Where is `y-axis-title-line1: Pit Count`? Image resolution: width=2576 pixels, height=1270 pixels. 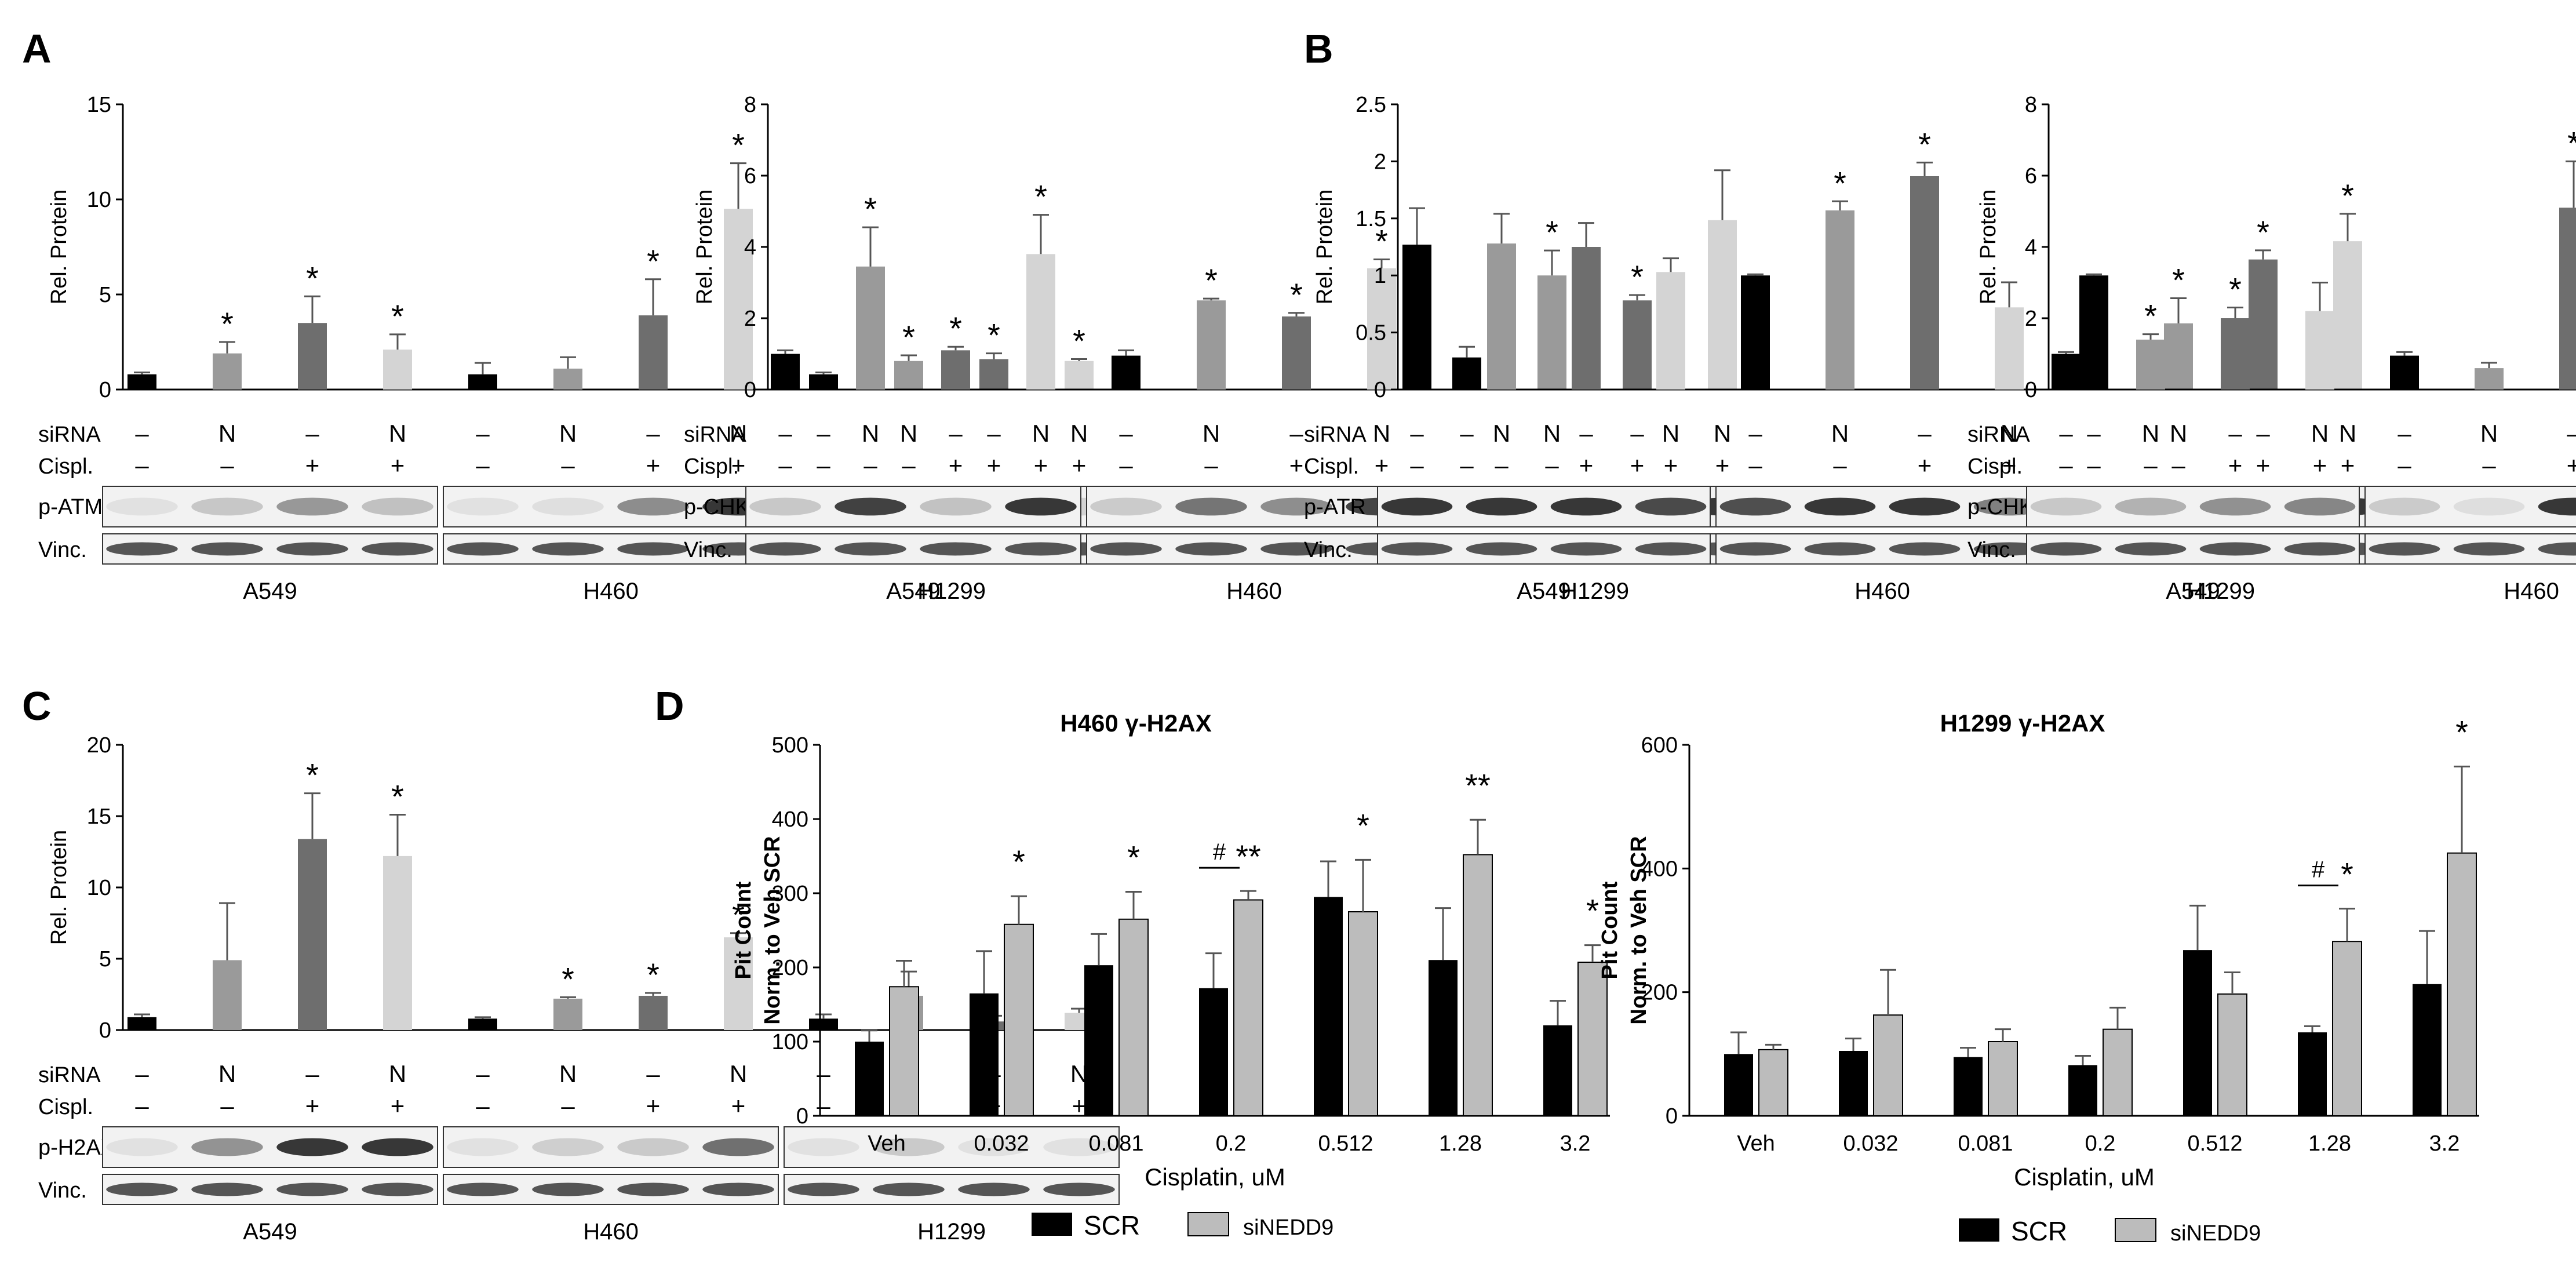
y-axis-title-line1: Pit Count is located at coordinates (743, 930).